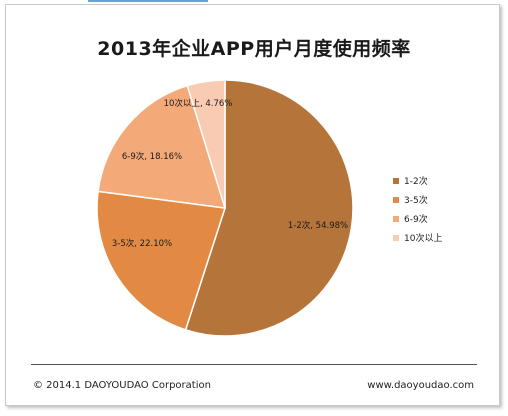 This screenshot has width=508, height=416. Describe the element at coordinates (122, 385) in the screenshot. I see `copyright-text: © 2014.1 DAOYOUDAO Corporation` at that location.